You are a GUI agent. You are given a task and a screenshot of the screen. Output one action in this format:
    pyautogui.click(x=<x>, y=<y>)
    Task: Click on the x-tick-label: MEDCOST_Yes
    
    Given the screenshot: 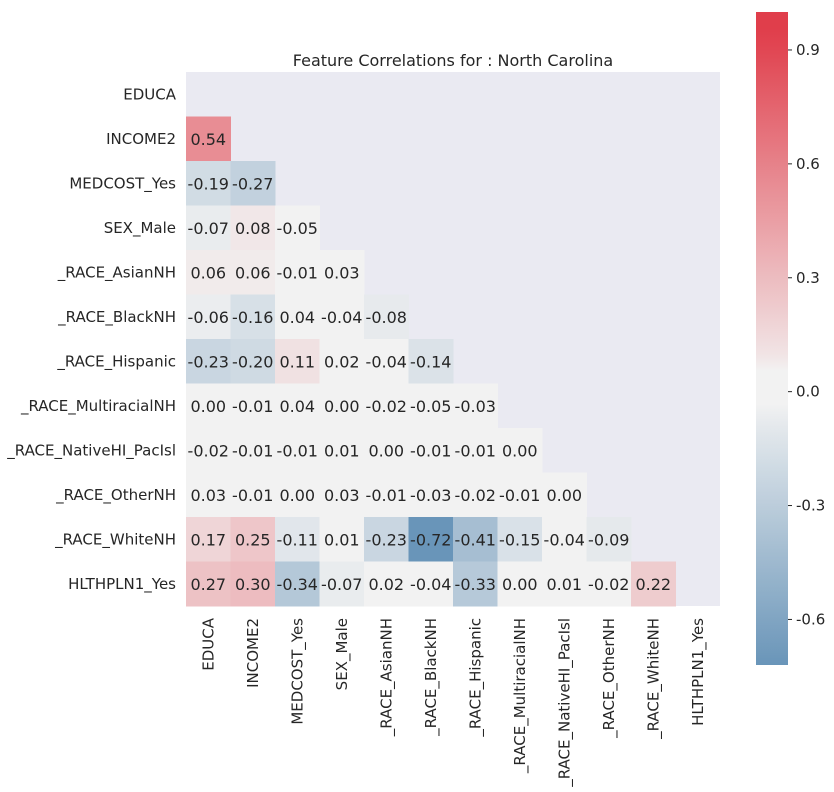 What is the action you would take?
    pyautogui.click(x=297, y=671)
    